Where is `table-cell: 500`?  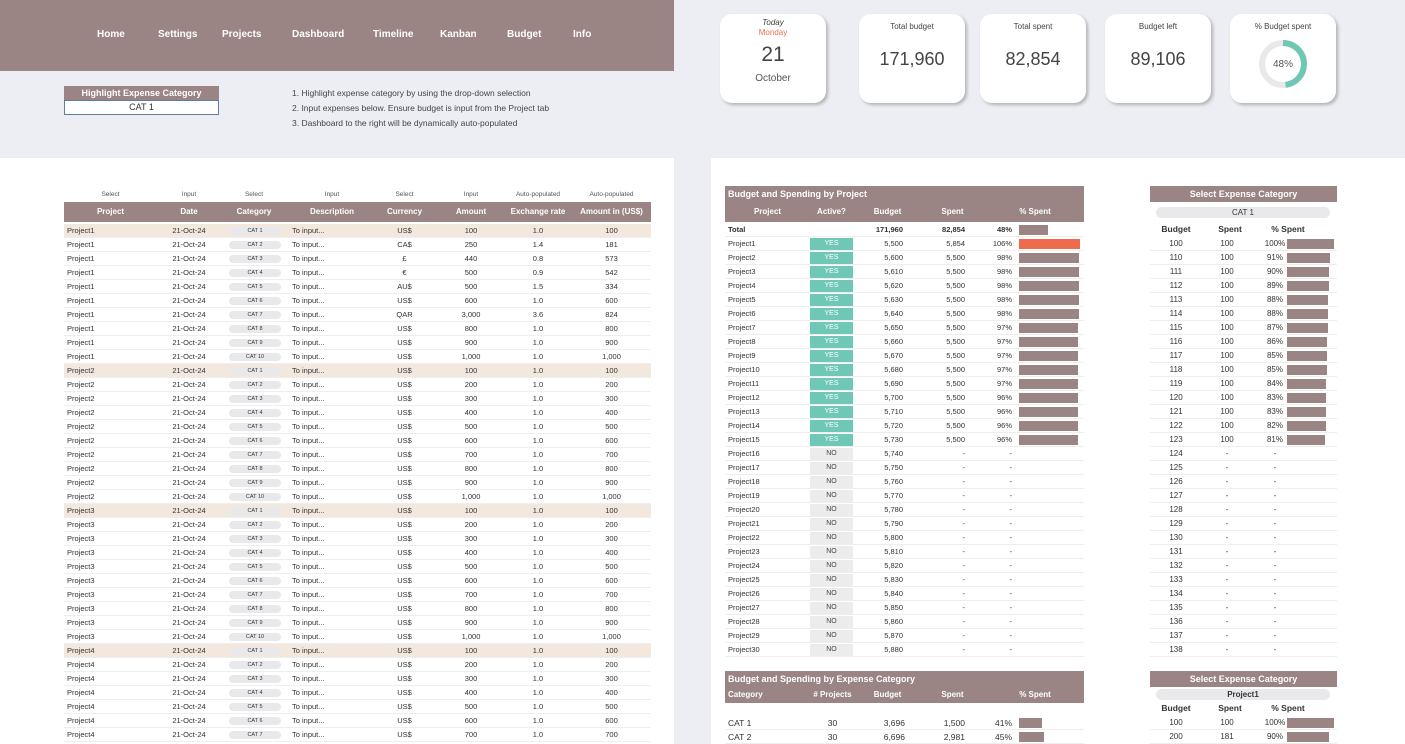
table-cell: 500 is located at coordinates (471, 566).